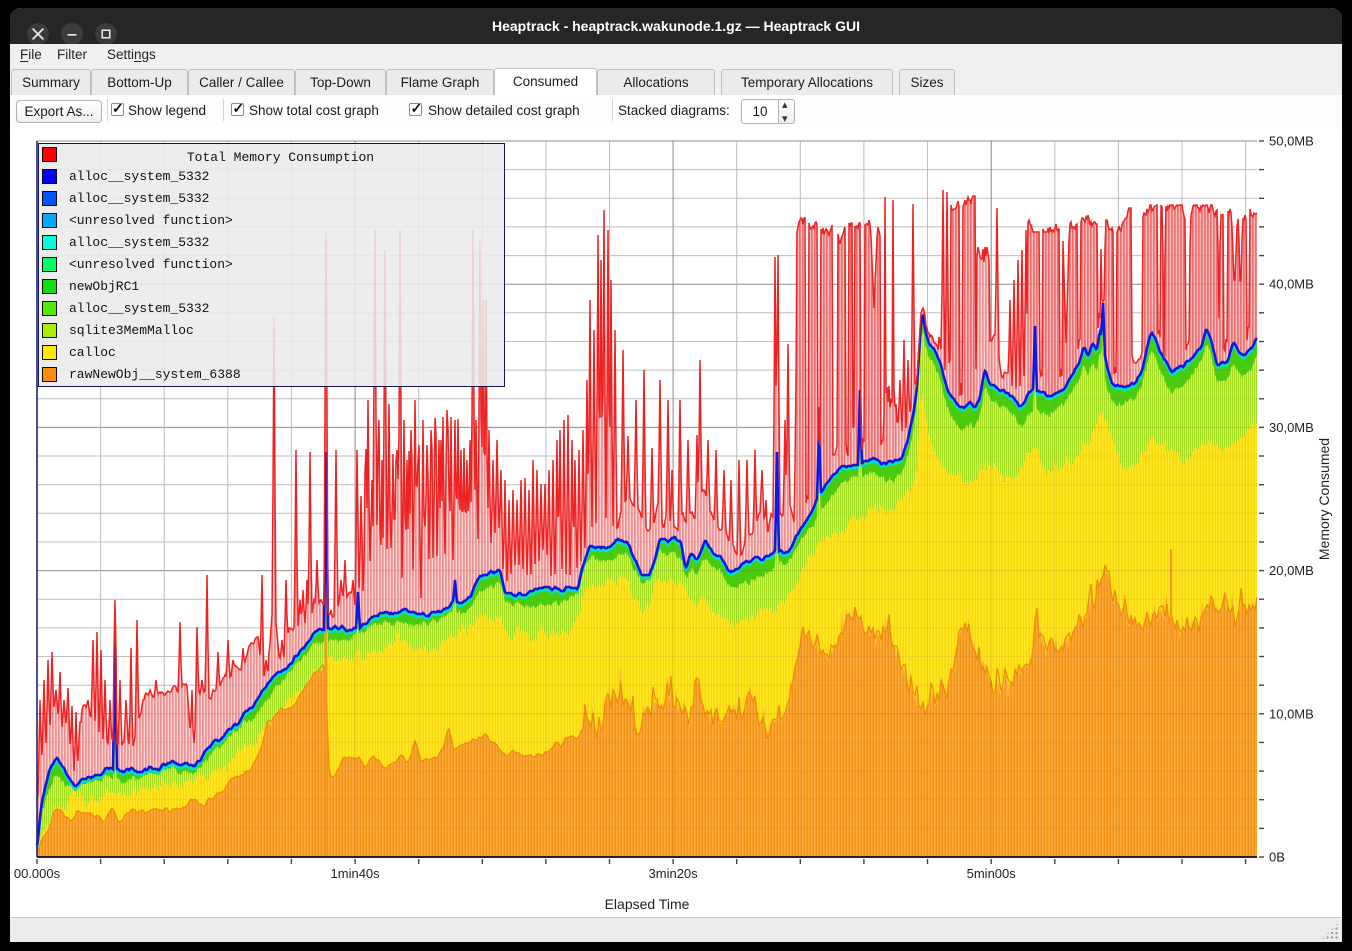  What do you see at coordinates (37, 873) in the screenshot?
I see `svg-text: 00.000s` at bounding box center [37, 873].